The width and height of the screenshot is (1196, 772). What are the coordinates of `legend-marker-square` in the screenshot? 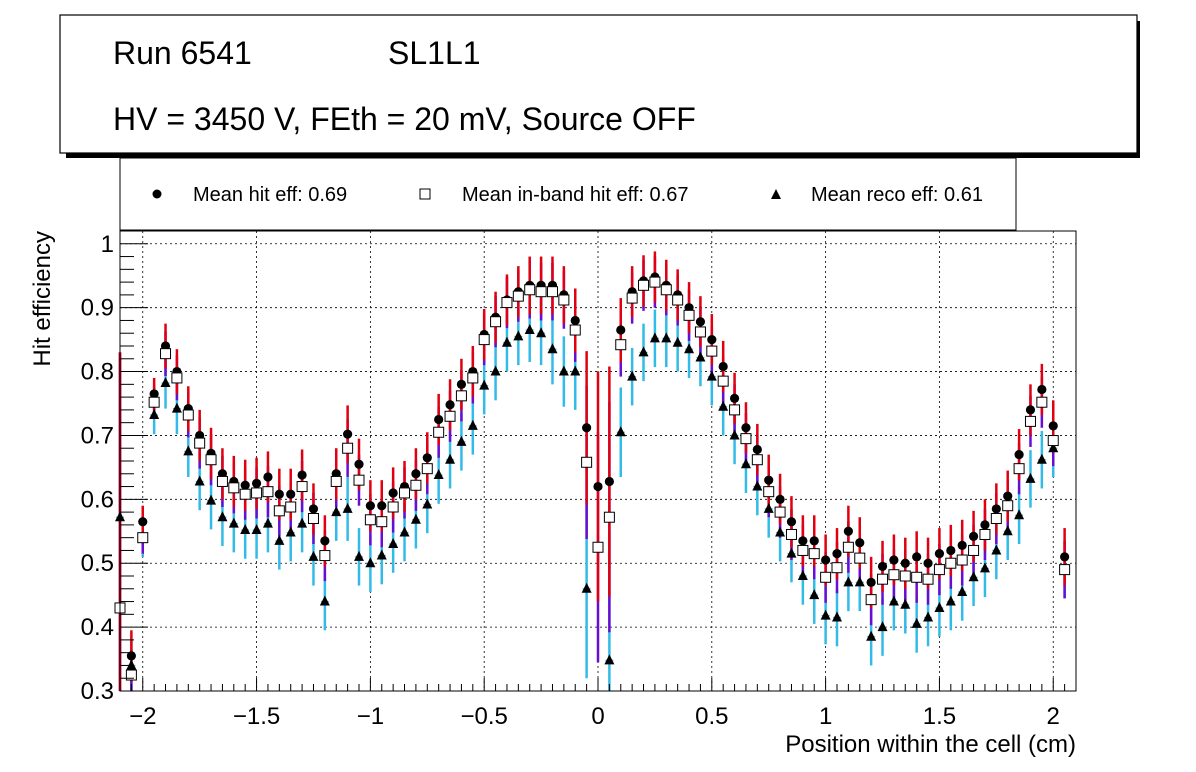 It's located at (425, 194).